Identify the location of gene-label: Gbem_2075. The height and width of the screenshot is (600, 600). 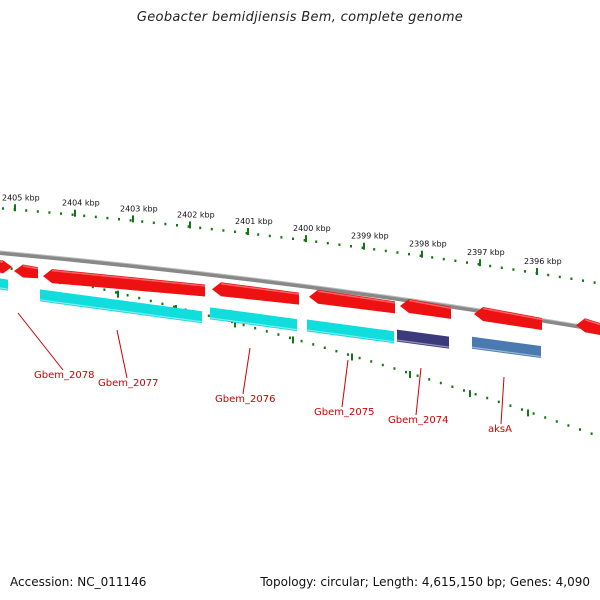
(344, 412).